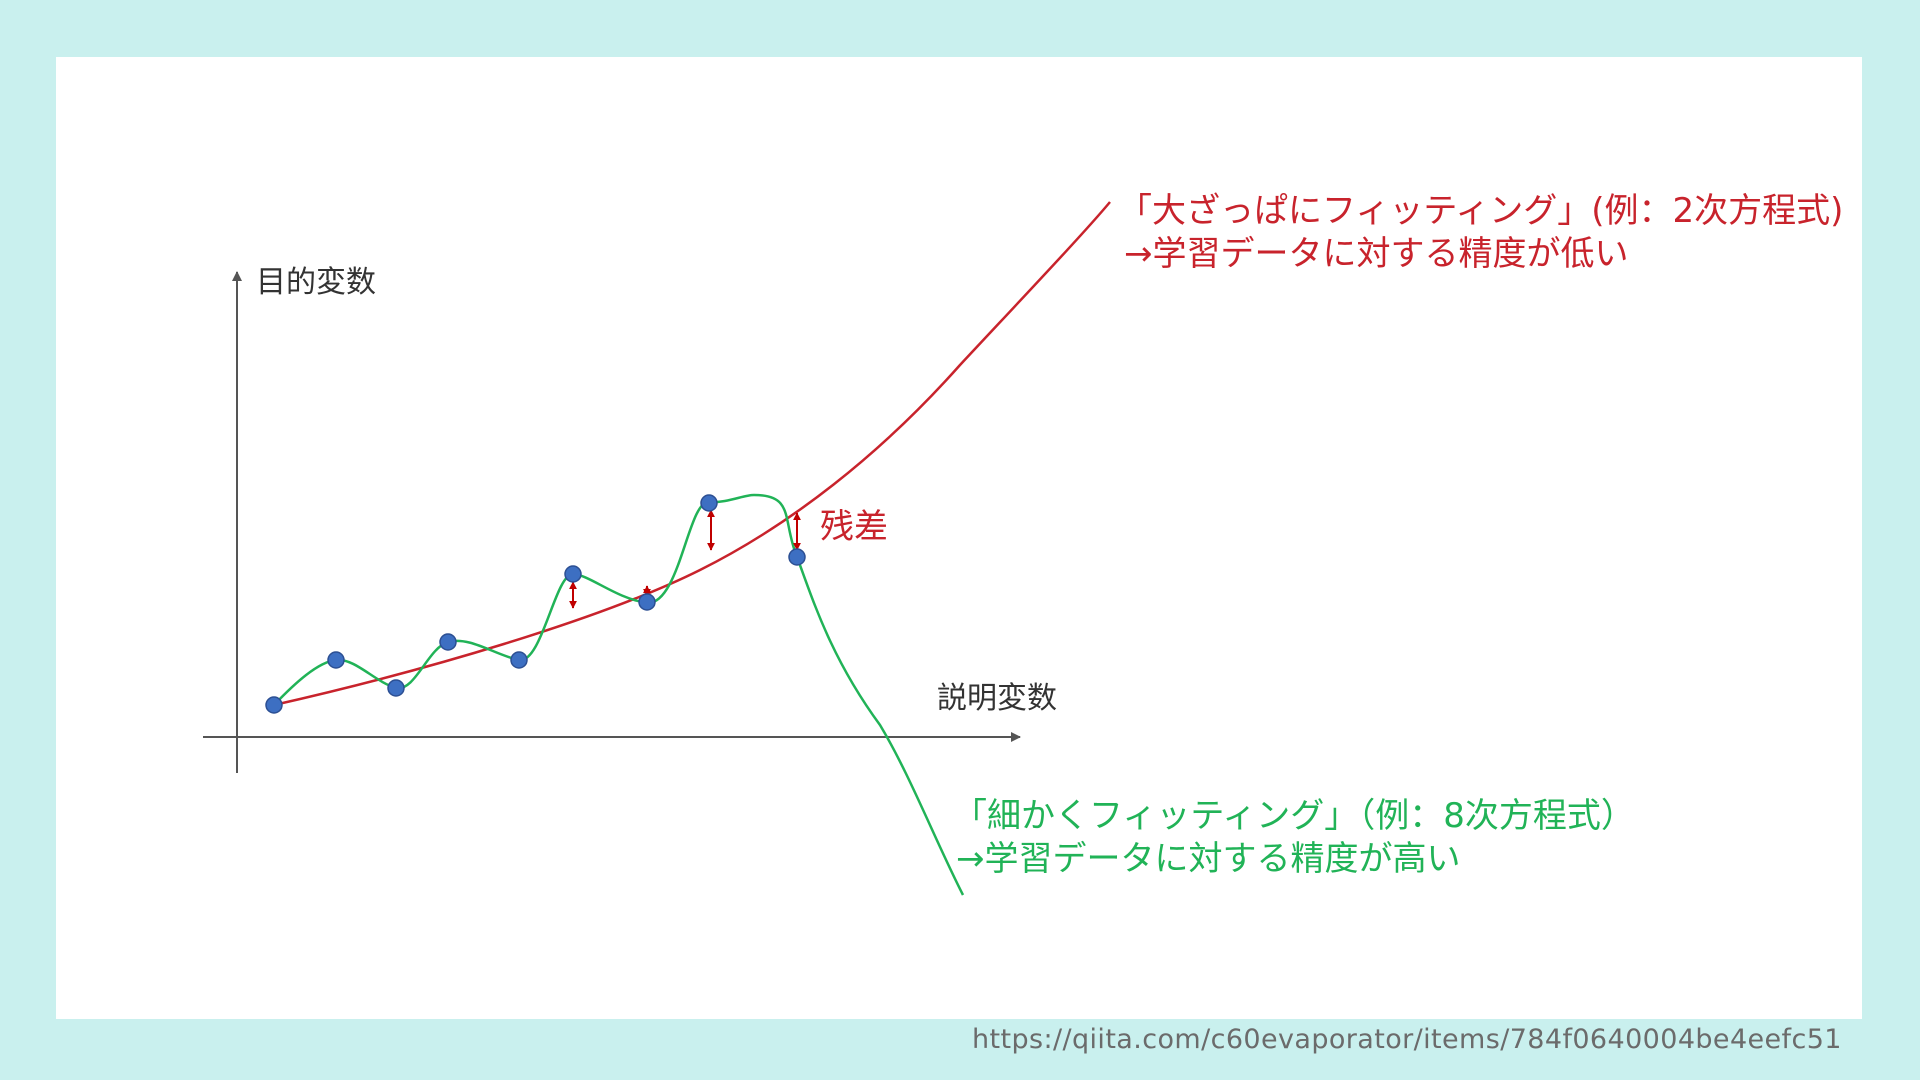 This screenshot has height=1080, width=1920. What do you see at coordinates (316, 282) in the screenshot?
I see `y-axis-label: 目的変数` at bounding box center [316, 282].